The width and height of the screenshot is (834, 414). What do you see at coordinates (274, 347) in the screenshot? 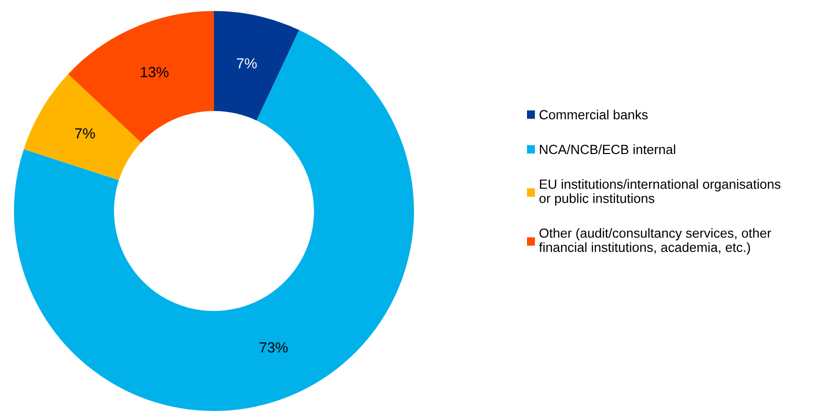
I see `data-label: 73%` at bounding box center [274, 347].